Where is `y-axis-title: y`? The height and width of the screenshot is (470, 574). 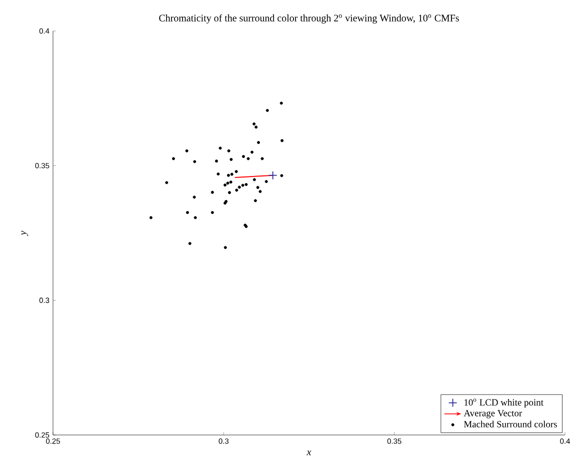
y-axis-title: y is located at coordinates (24, 233).